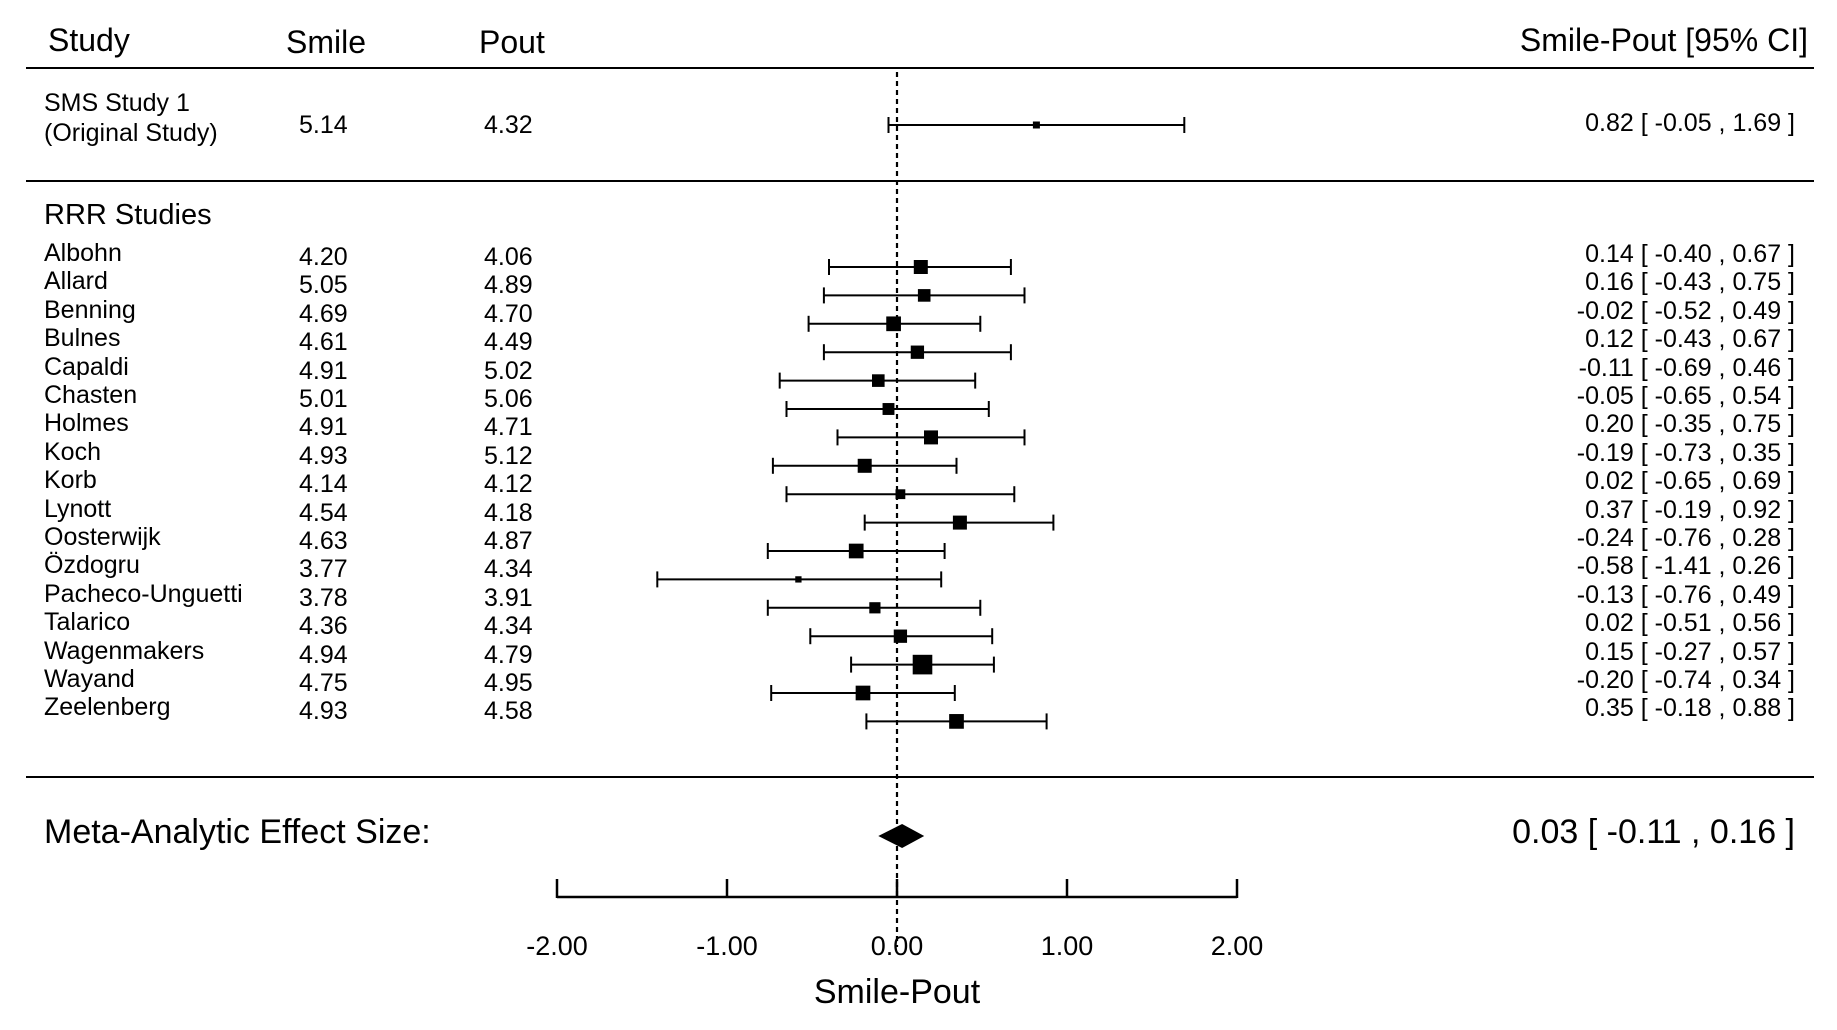 This screenshot has height=1030, width=1837. What do you see at coordinates (323, 285) in the screenshot?
I see `study-smile: 5.05` at bounding box center [323, 285].